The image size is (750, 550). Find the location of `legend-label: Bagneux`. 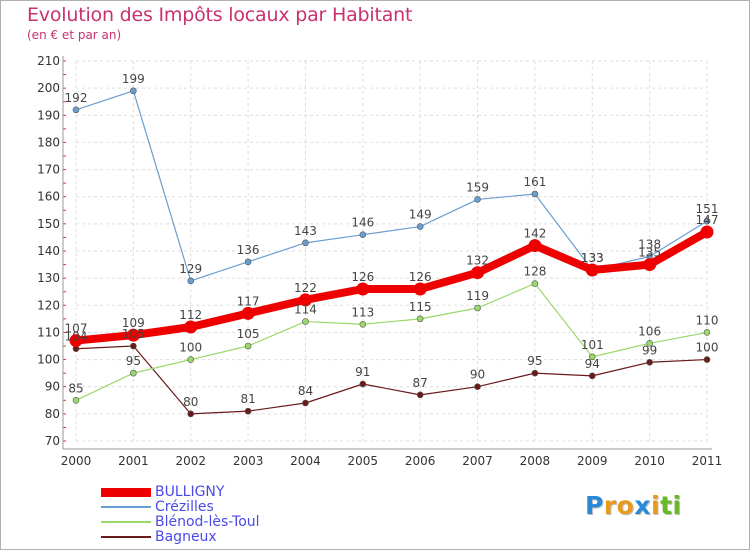

legend-label: Bagneux is located at coordinates (186, 537).